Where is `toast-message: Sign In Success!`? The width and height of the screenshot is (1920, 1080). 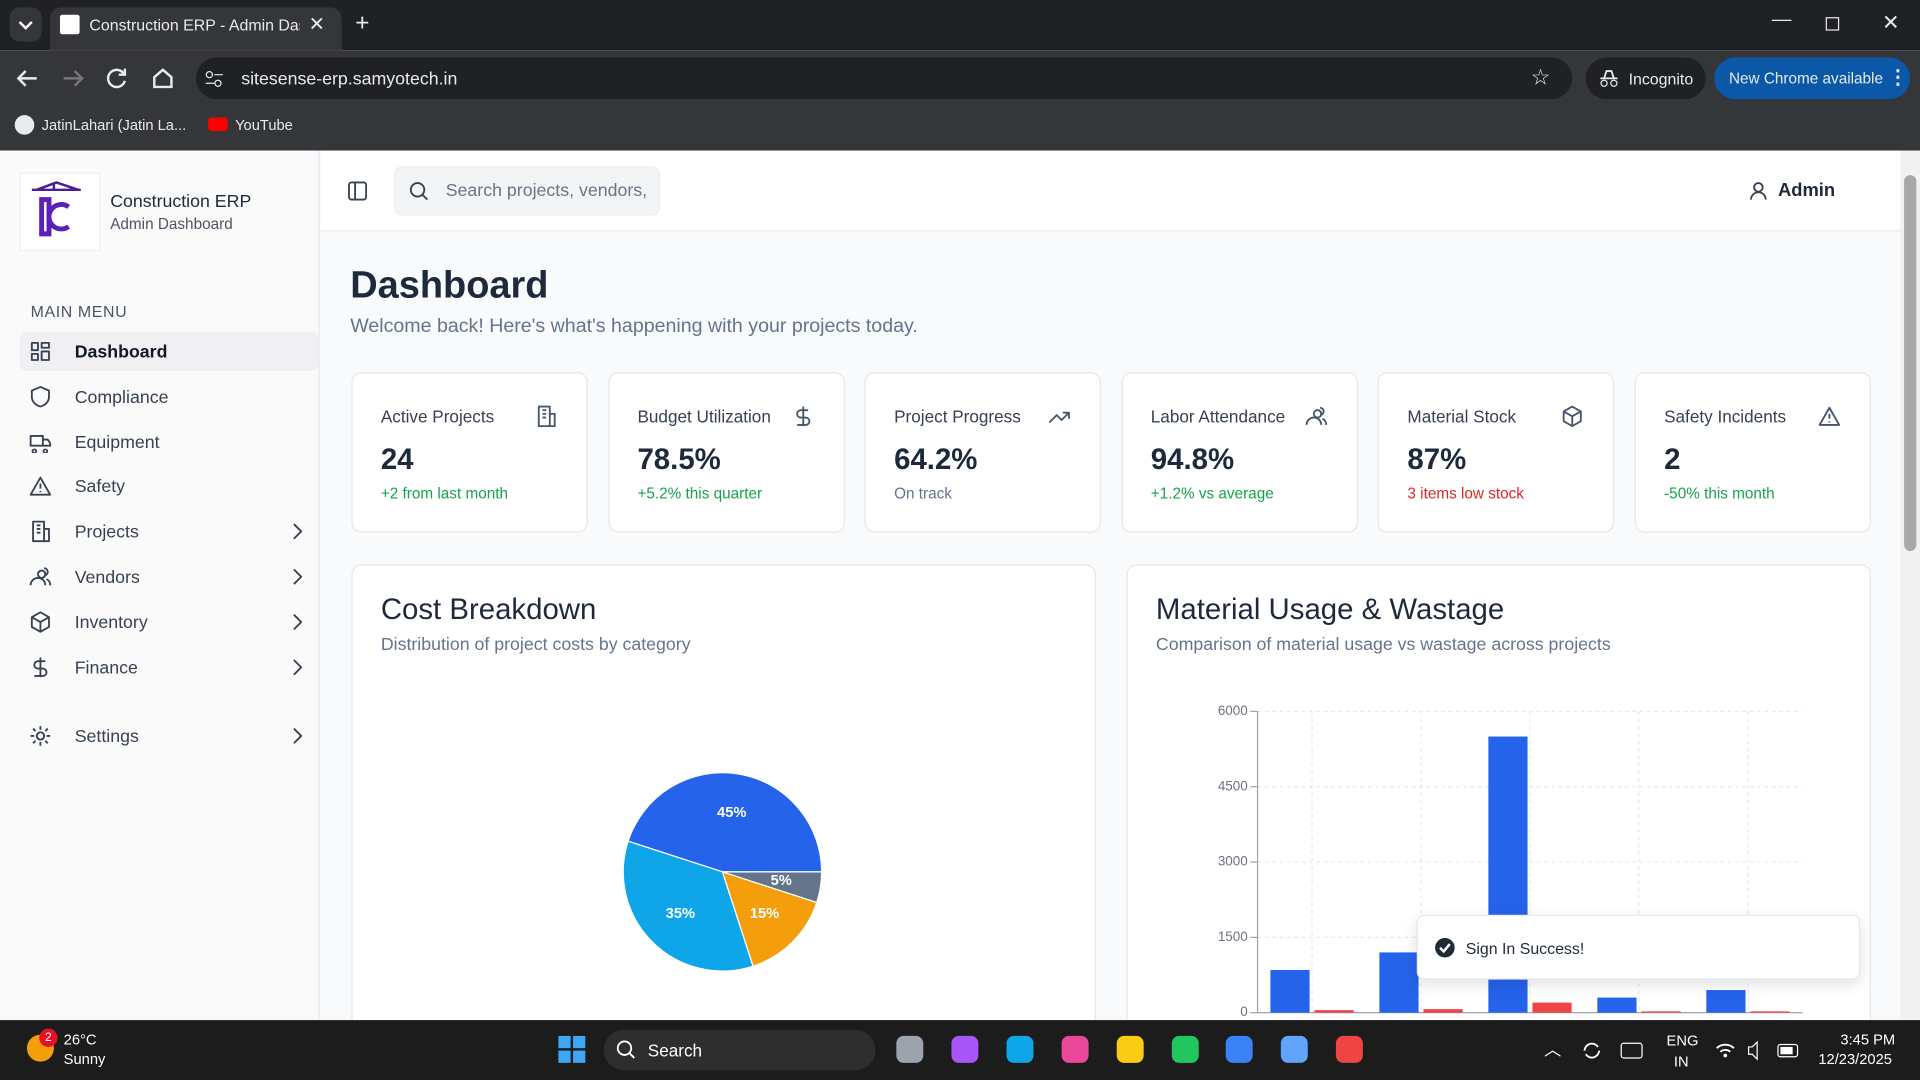 toast-message: Sign In Success! is located at coordinates (1525, 948).